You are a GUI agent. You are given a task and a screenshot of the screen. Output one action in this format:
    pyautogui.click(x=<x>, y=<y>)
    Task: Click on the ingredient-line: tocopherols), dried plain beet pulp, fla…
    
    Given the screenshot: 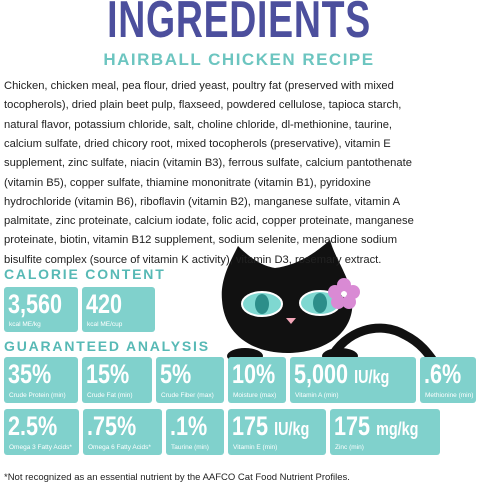 What is the action you would take?
    pyautogui.click(x=203, y=105)
    